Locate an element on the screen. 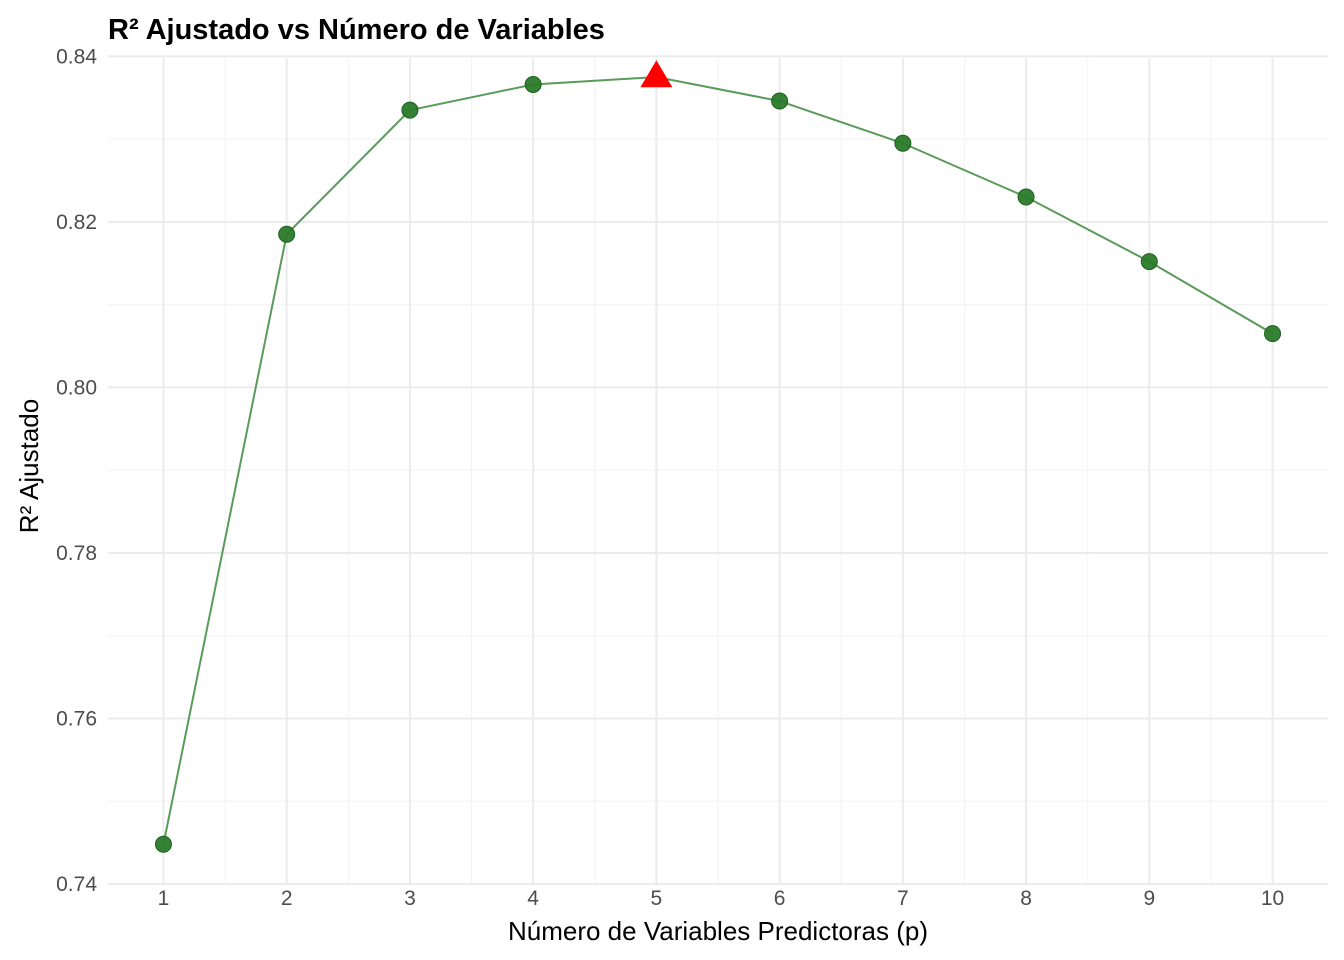  x-tick-label: 2 is located at coordinates (287, 898).